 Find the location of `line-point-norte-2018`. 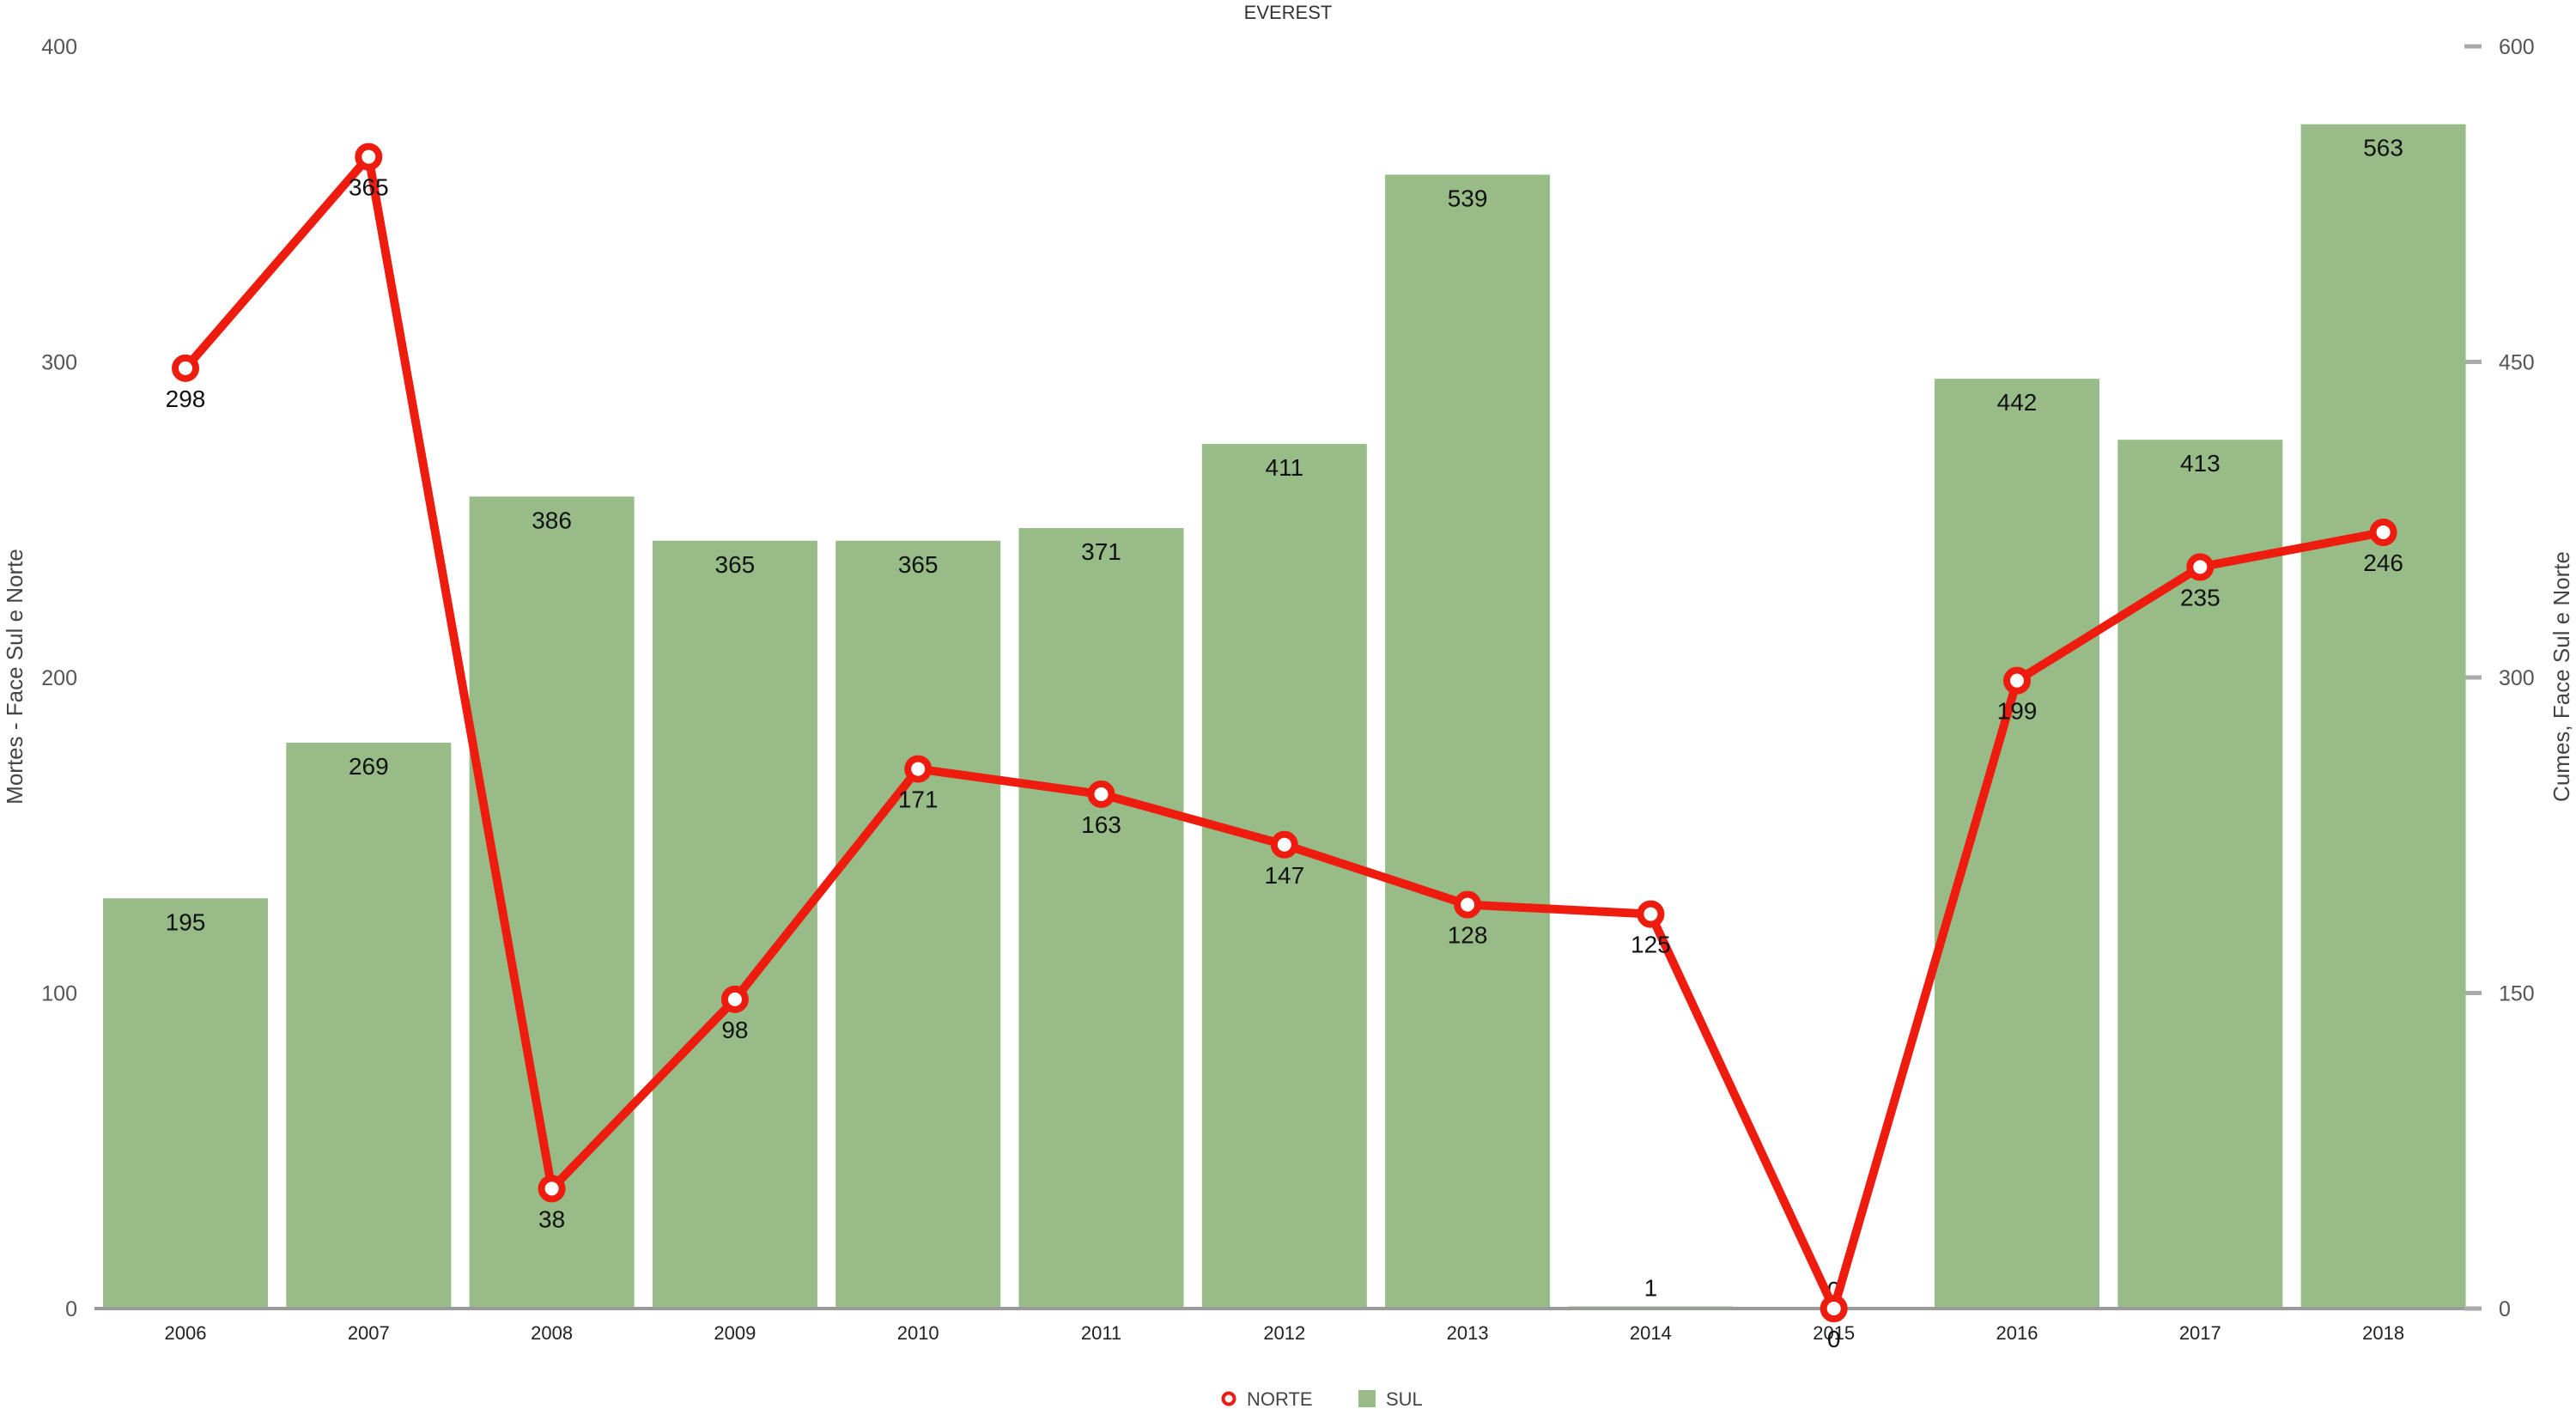

line-point-norte-2018 is located at coordinates (2383, 532).